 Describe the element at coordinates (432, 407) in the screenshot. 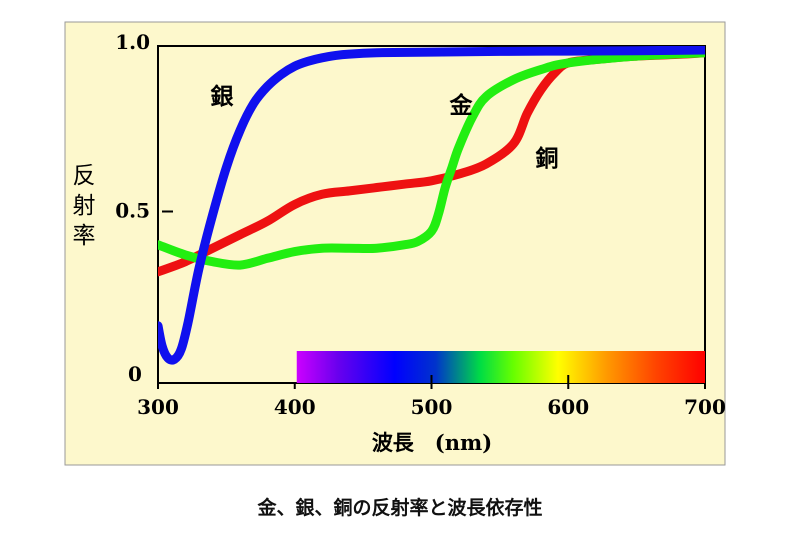

I see `x-tick-label: 500` at that location.